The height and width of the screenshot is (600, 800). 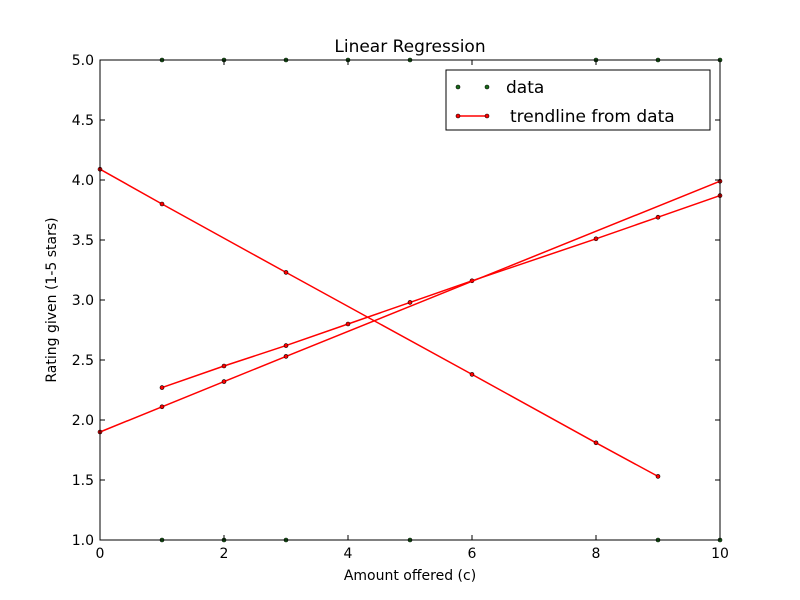 What do you see at coordinates (83, 421) in the screenshot?
I see `y-tick-label: 2.0` at bounding box center [83, 421].